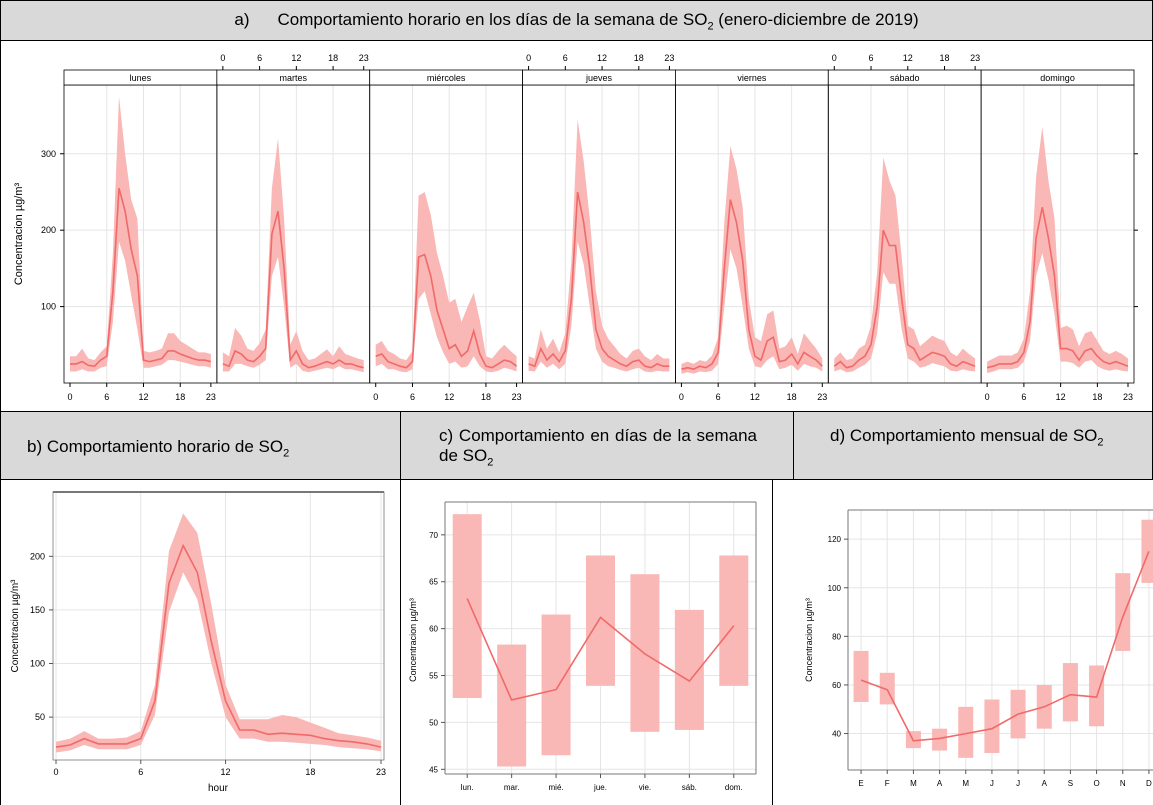  What do you see at coordinates (294, 78) in the screenshot?
I see `strip-label-1: martes` at bounding box center [294, 78].